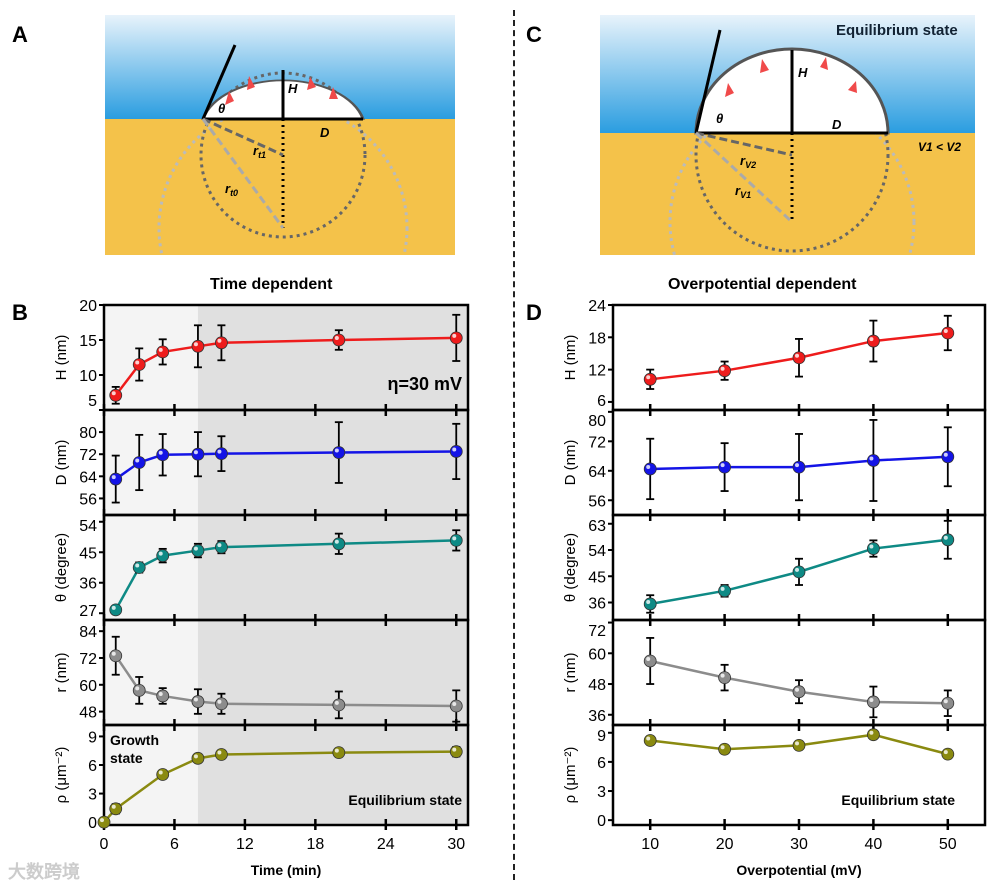 This screenshot has width=994, height=885. Describe the element at coordinates (61, 567) in the screenshot. I see `y-axis-label-theta: θ (degree)` at that location.